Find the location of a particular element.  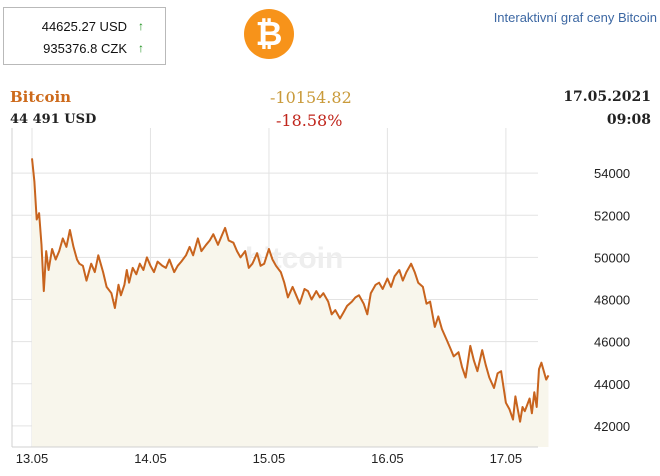

y-tick-label: 48000 is located at coordinates (612, 300).